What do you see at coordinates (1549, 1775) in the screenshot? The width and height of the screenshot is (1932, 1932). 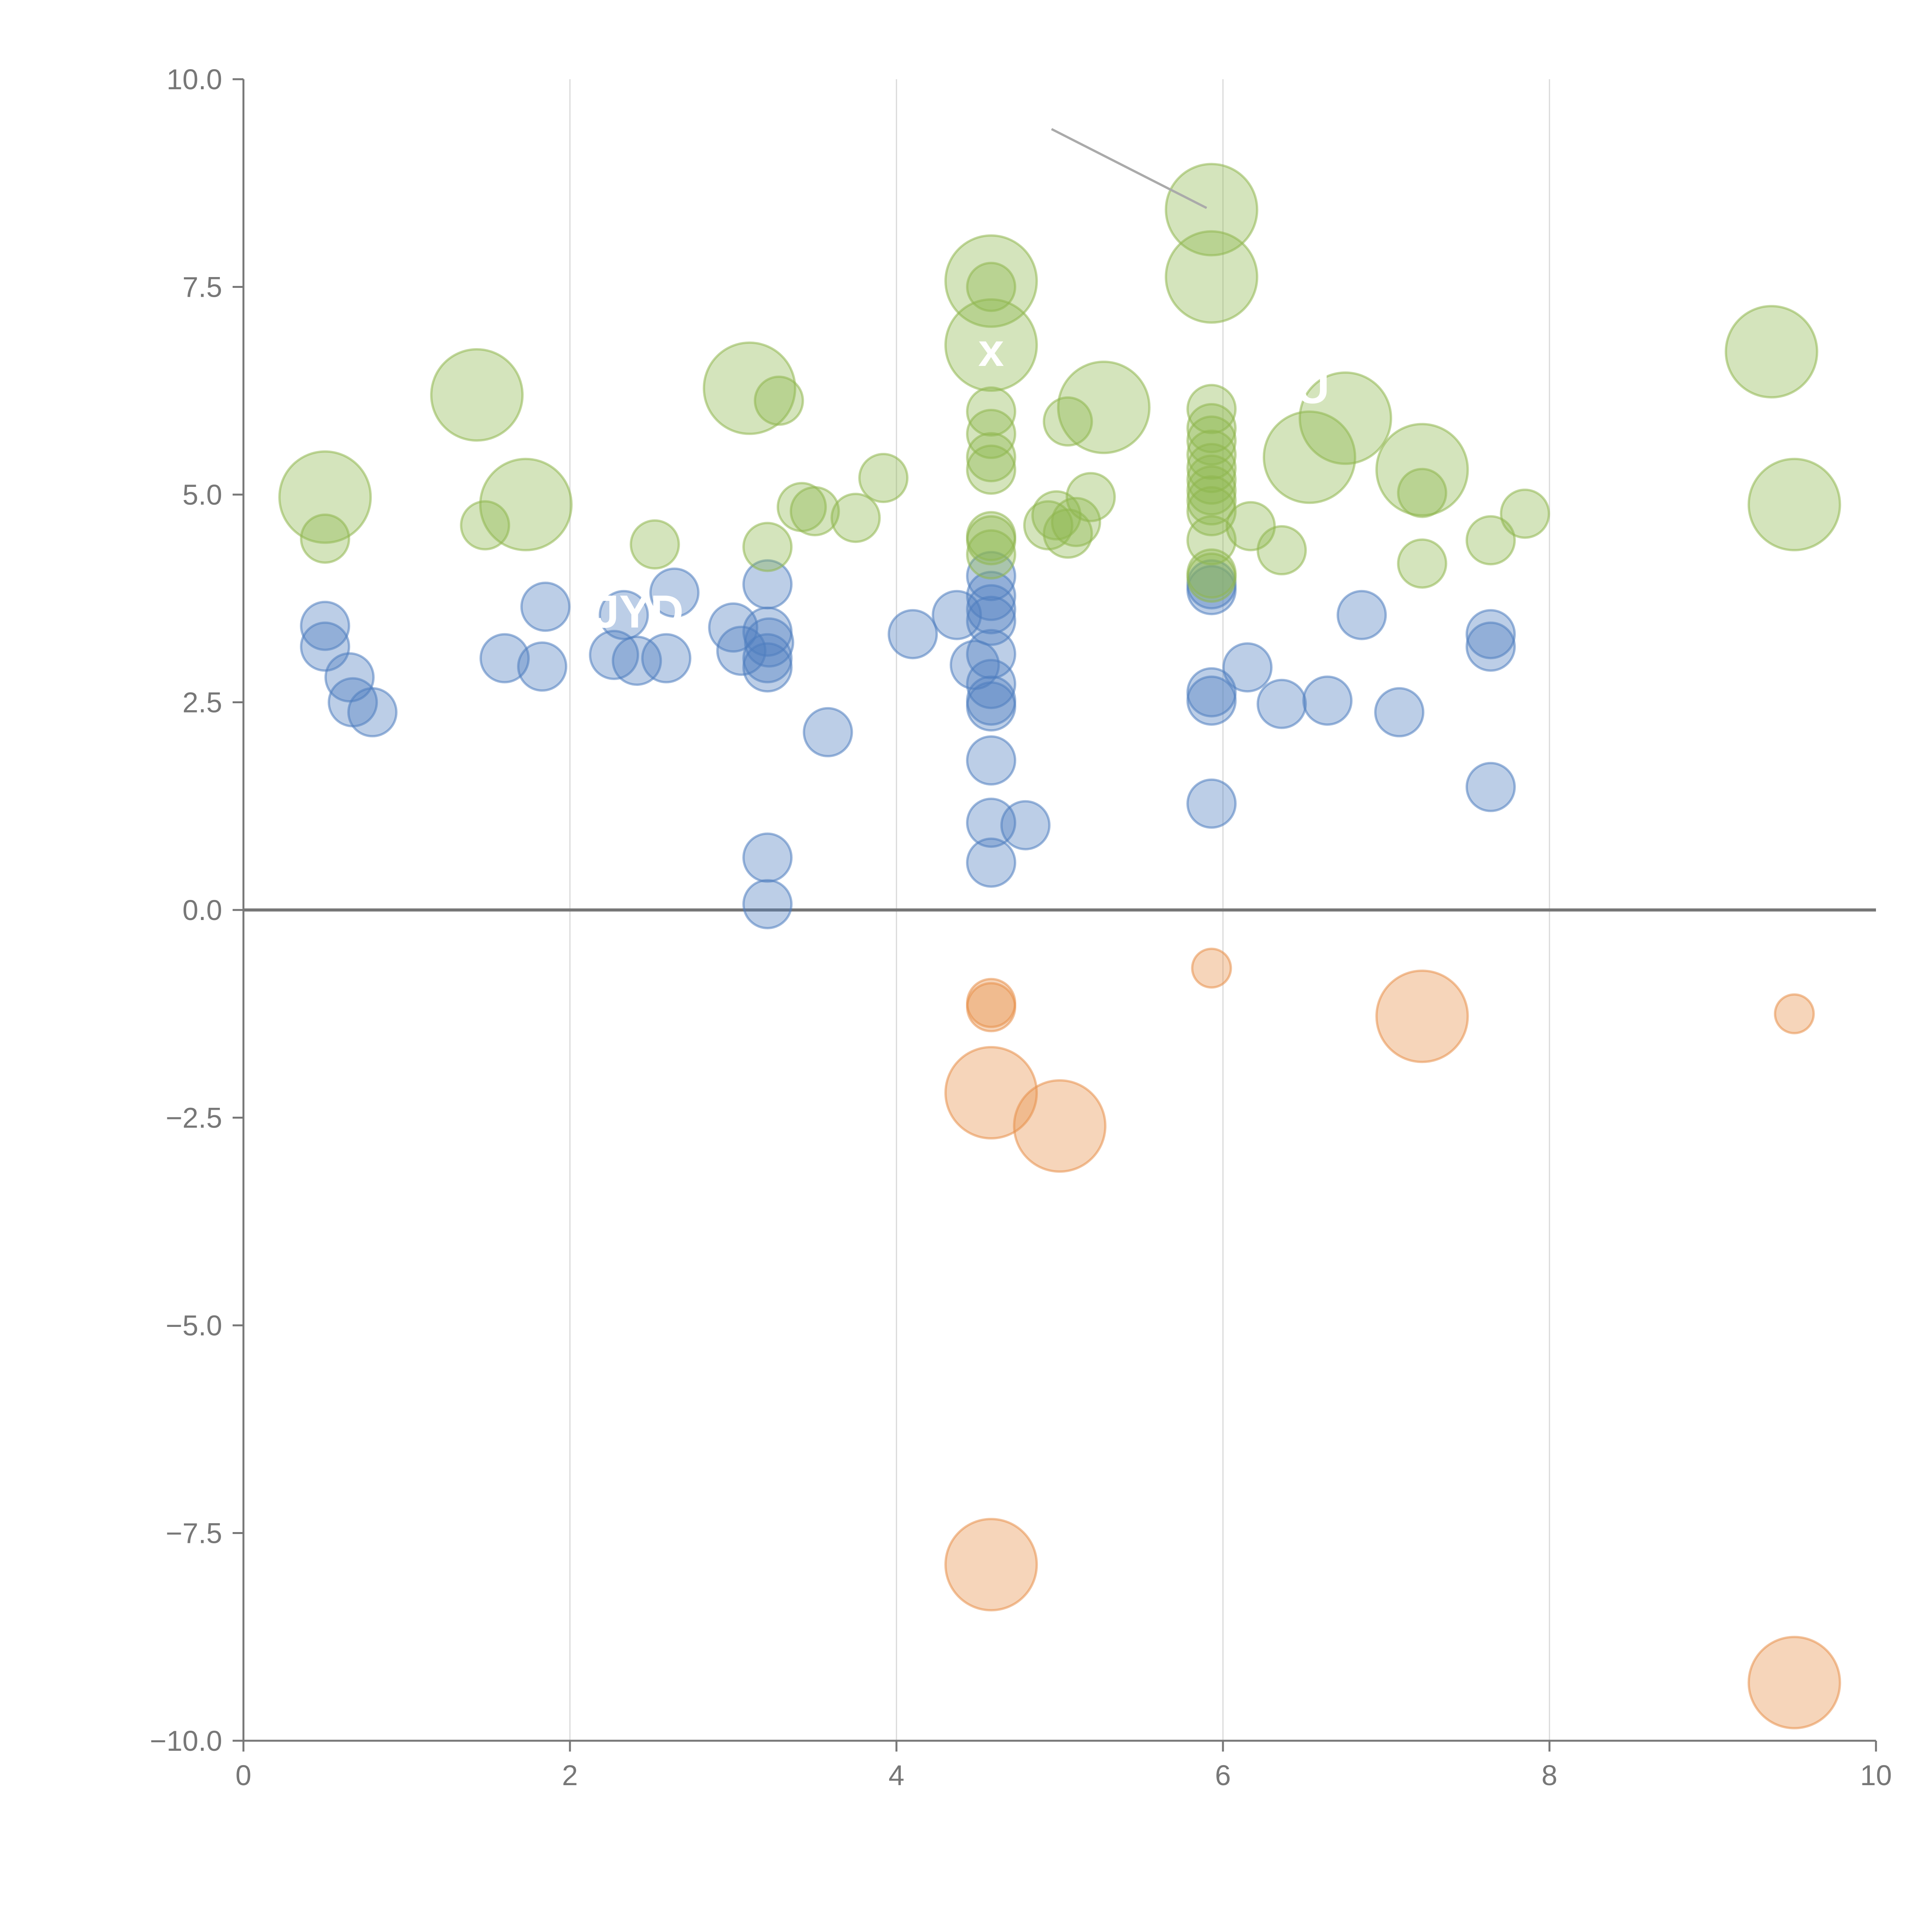 I see `x-tick-label: 8` at bounding box center [1549, 1775].